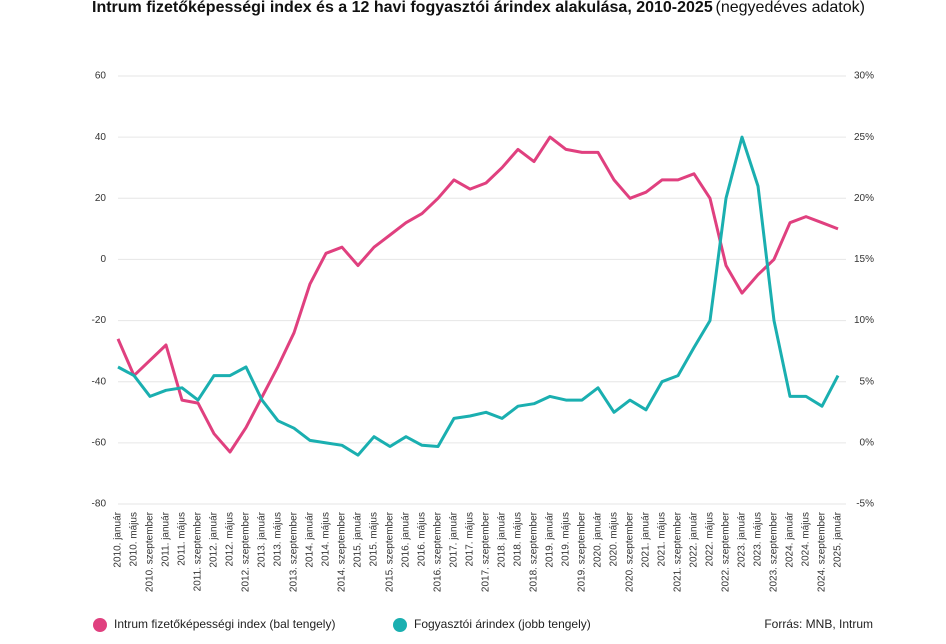 Image resolution: width=946 pixels, height=644 pixels. What do you see at coordinates (262, 539) in the screenshot?
I see `x-tick-label: 2013. január` at bounding box center [262, 539].